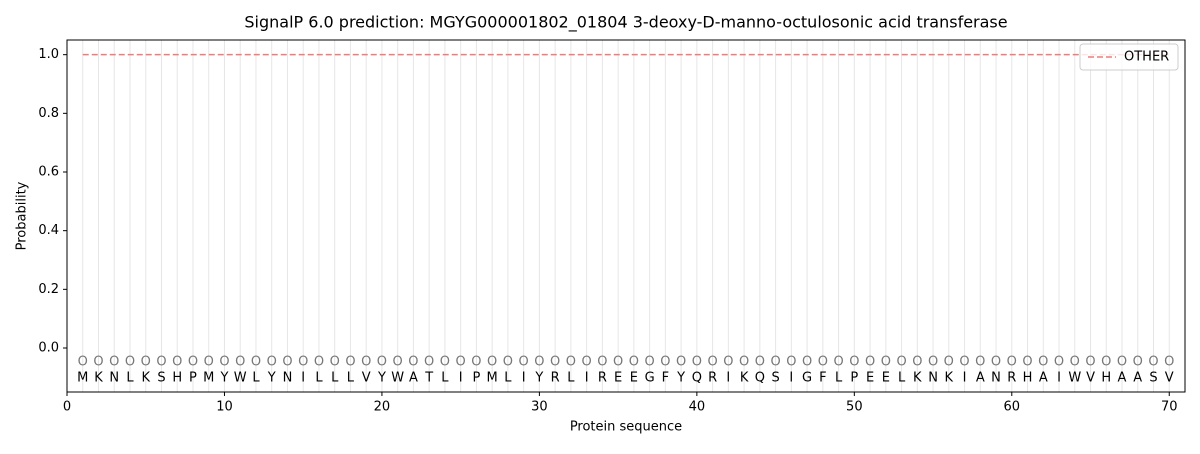  What do you see at coordinates (382, 407) in the screenshot?
I see `x-tick-label: 20` at bounding box center [382, 407].